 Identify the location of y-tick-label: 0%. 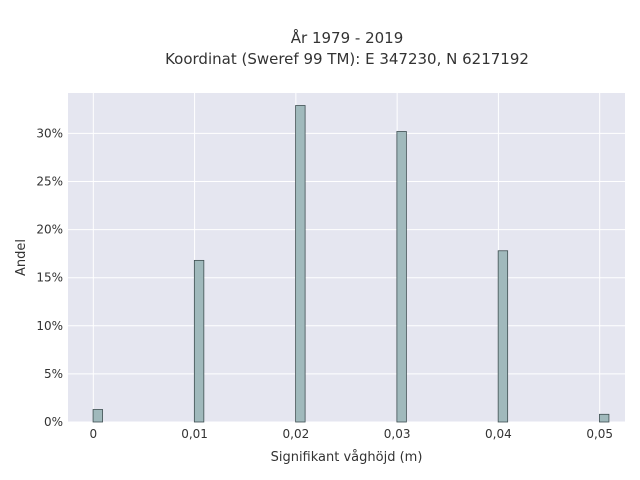
(53, 422).